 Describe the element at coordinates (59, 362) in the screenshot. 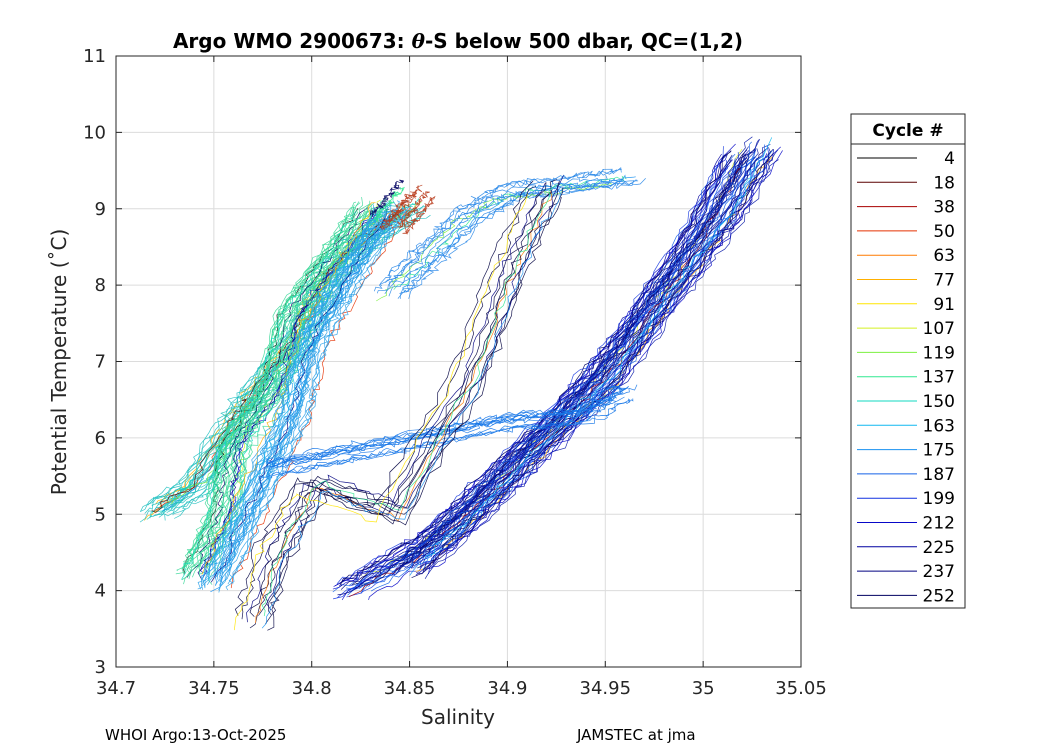

I see `y-axis-label: Potential Temperature (˚C)` at that location.